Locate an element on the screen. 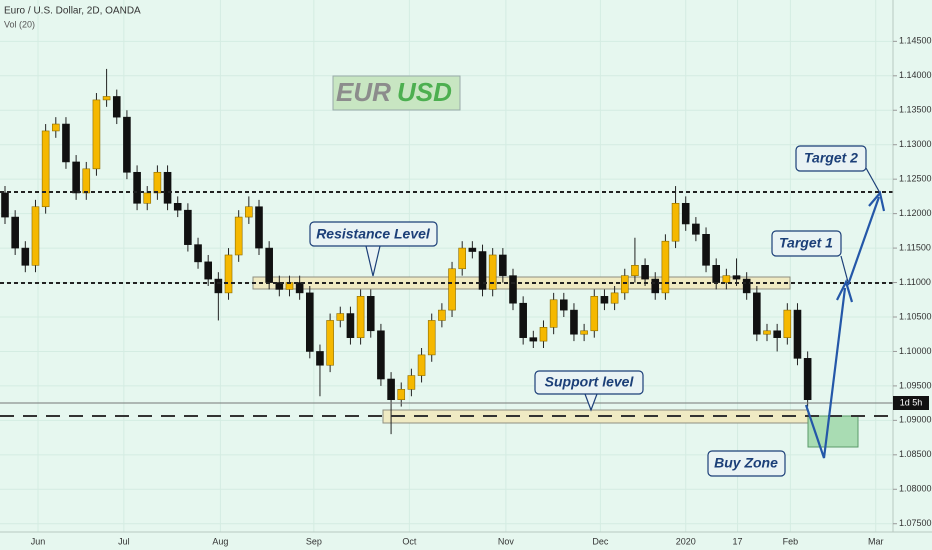  y-tick-label: 1.14500 is located at coordinates (915, 41).